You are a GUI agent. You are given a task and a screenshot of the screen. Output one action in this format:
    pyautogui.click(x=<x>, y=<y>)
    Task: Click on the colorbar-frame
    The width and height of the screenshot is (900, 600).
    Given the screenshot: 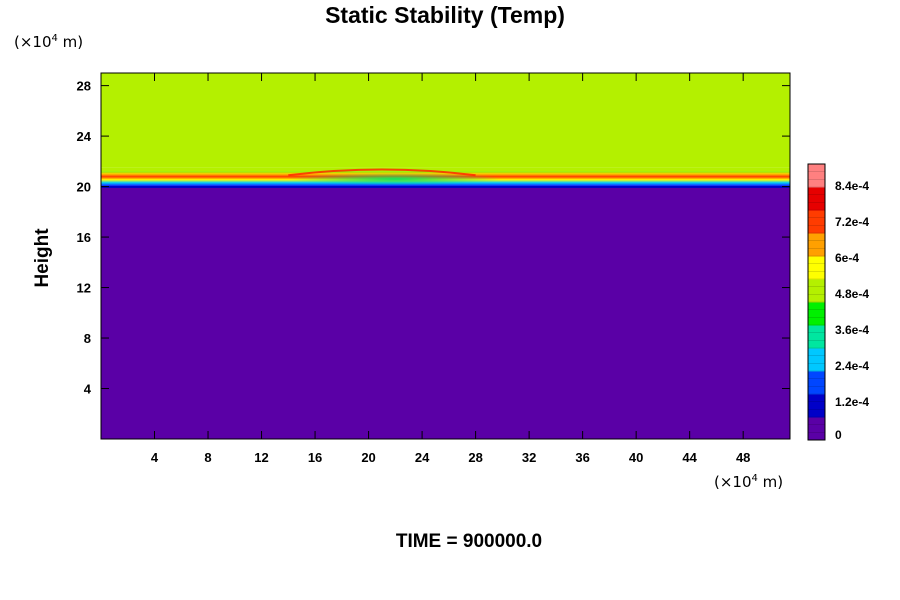 What is the action you would take?
    pyautogui.click(x=816, y=302)
    